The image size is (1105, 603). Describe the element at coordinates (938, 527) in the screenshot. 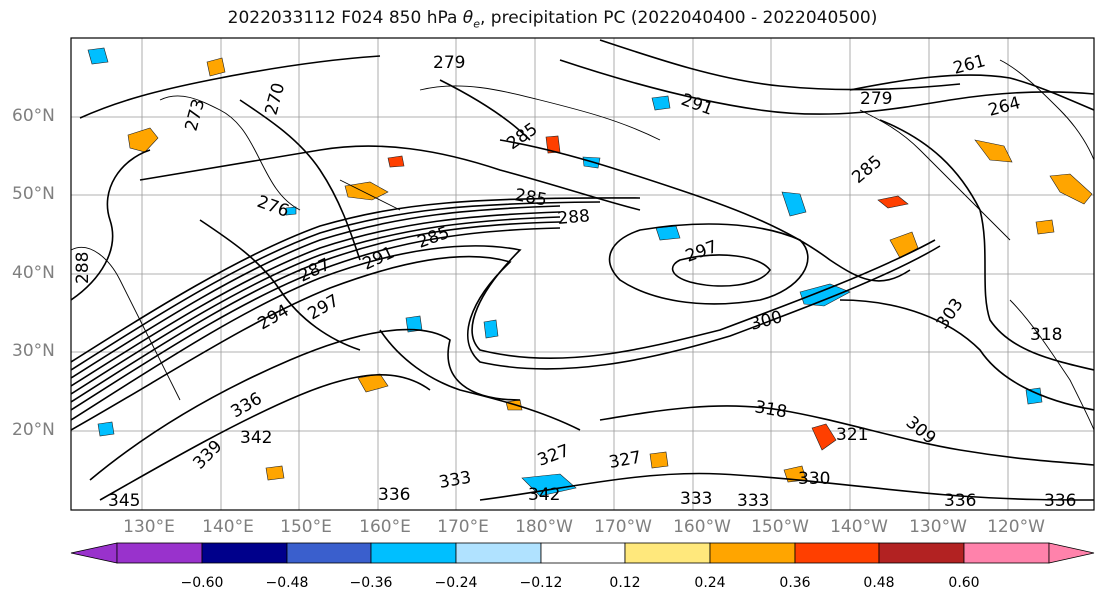

I see `lon-label: 130°W` at that location.